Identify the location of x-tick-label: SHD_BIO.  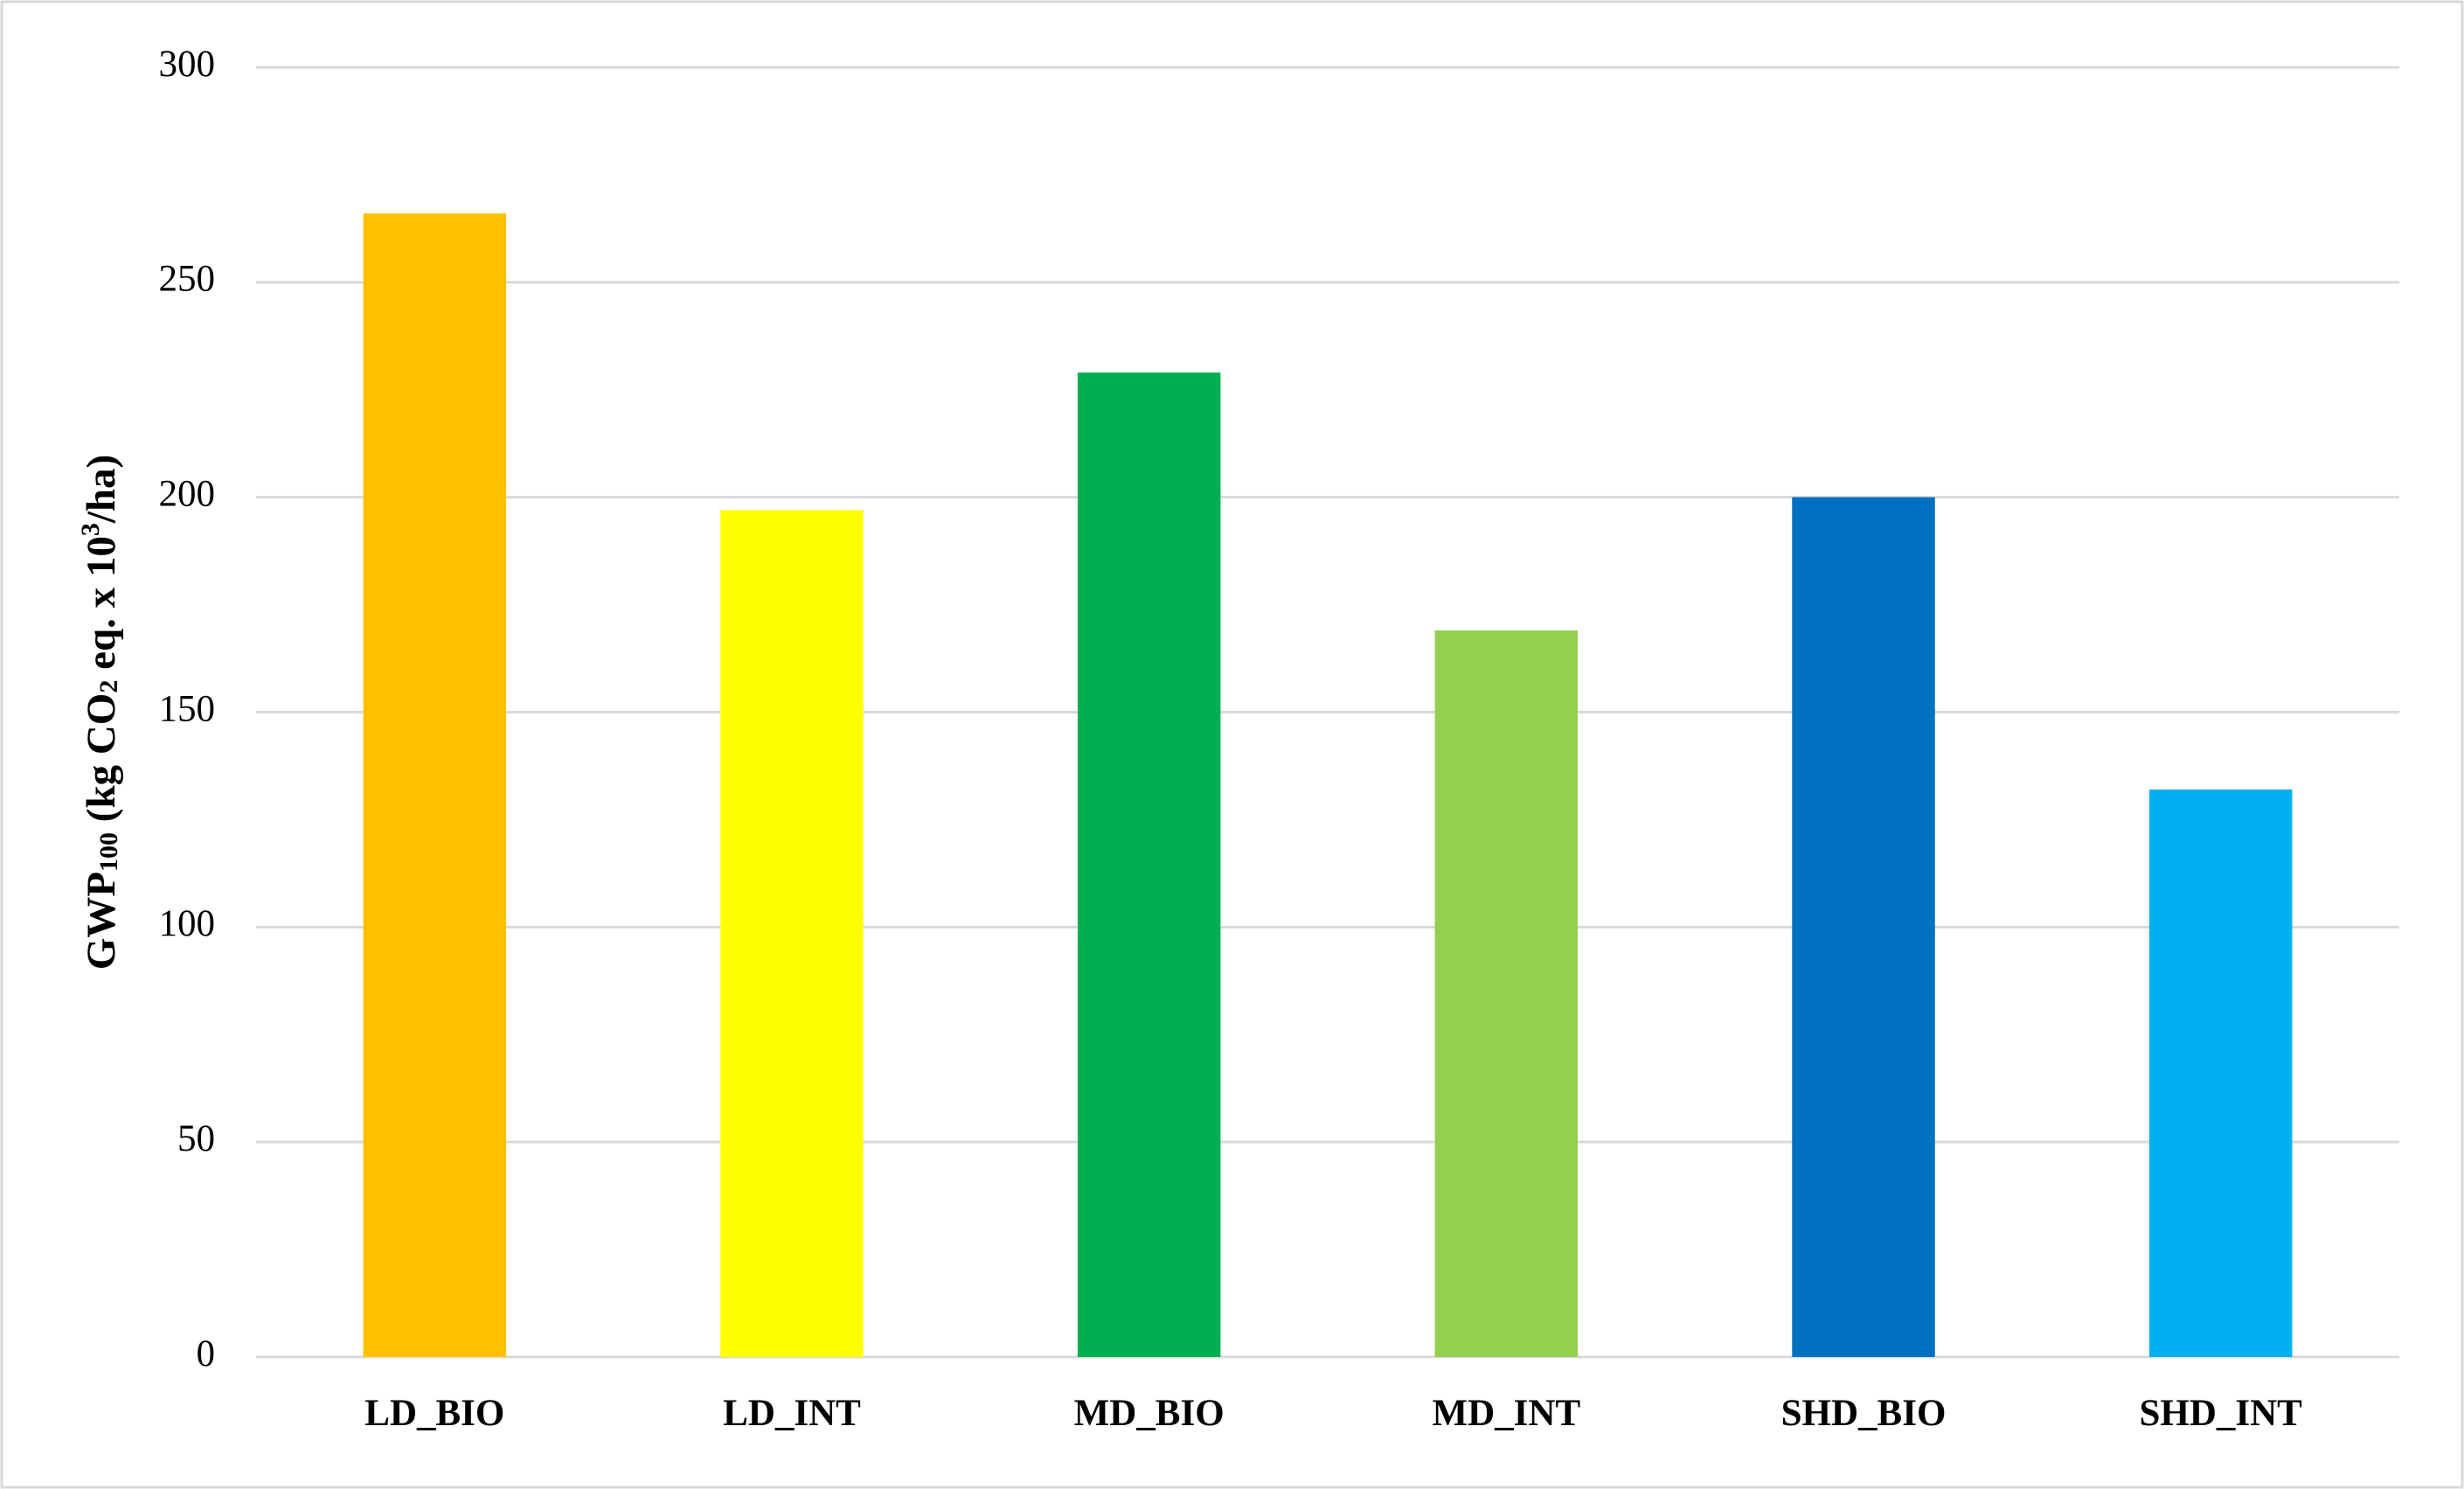
(1864, 1413).